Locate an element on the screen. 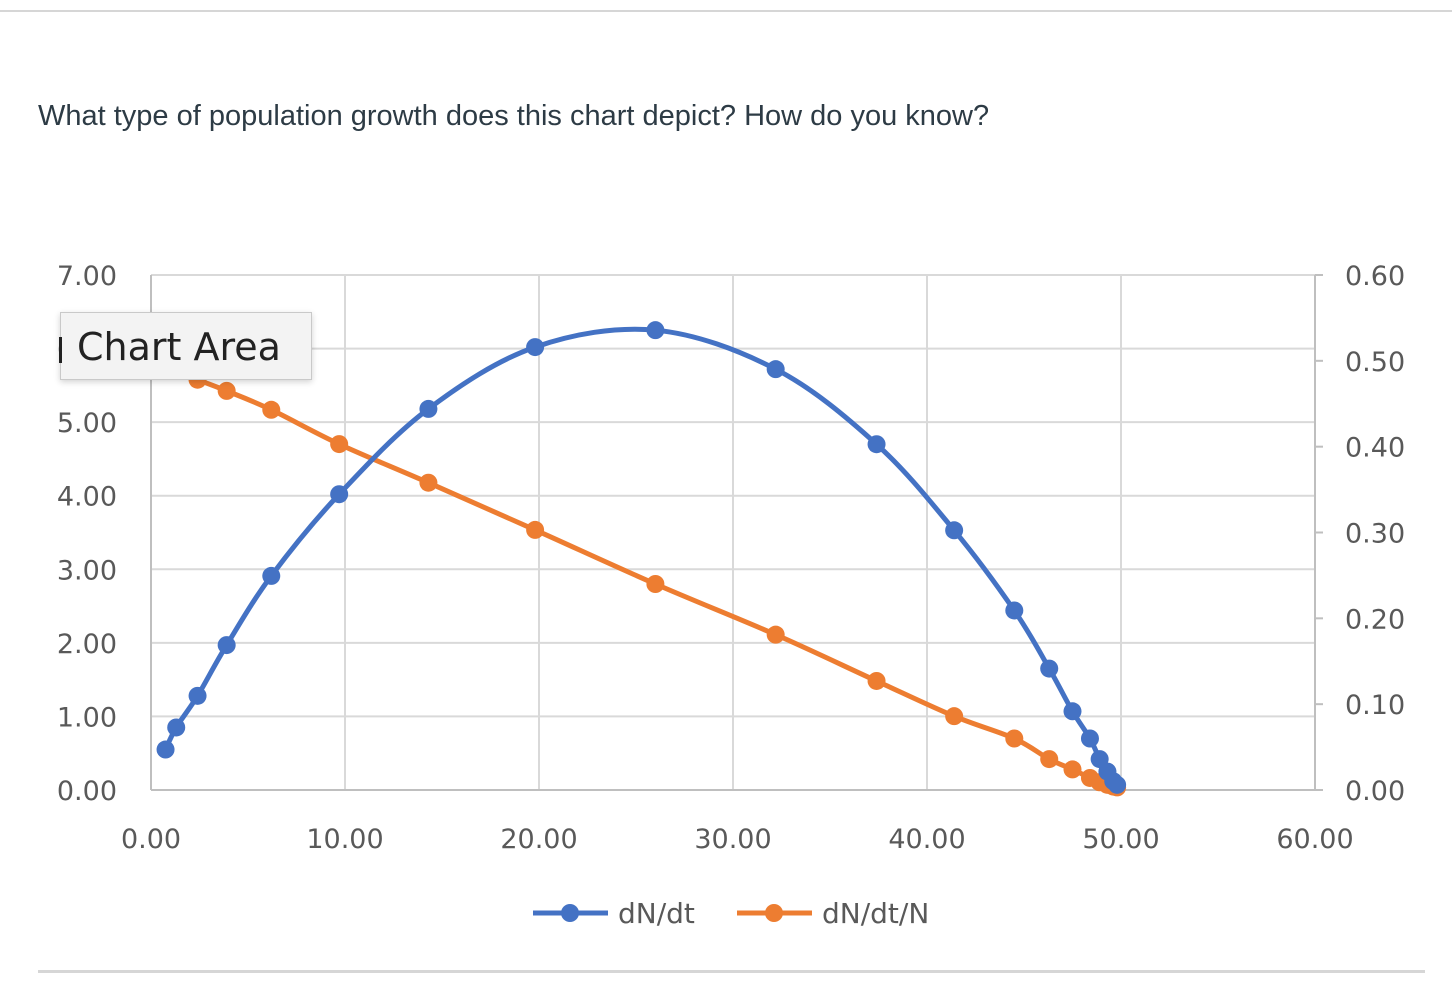 The height and width of the screenshot is (995, 1452). y-tick-label: 5.00 is located at coordinates (87, 423).